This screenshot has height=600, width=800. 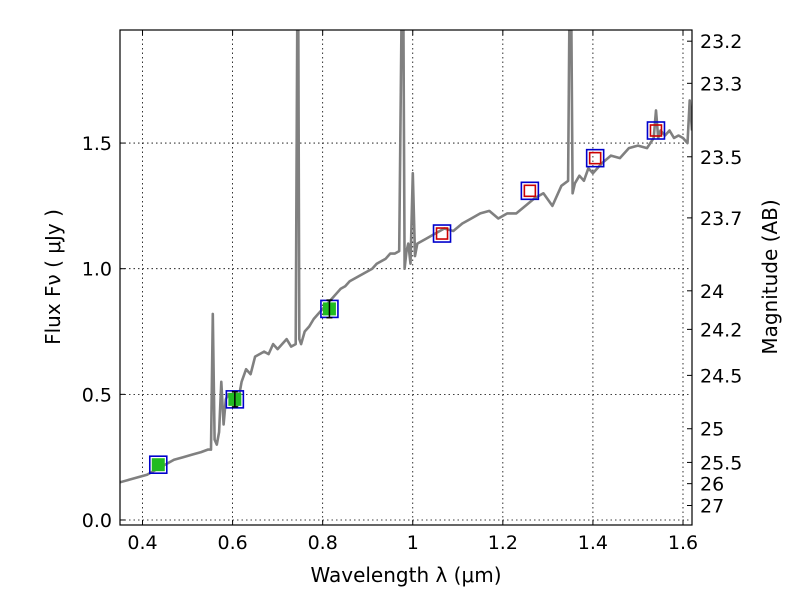 What do you see at coordinates (721, 463) in the screenshot?
I see `y2-tick-label: 25.5` at bounding box center [721, 463].